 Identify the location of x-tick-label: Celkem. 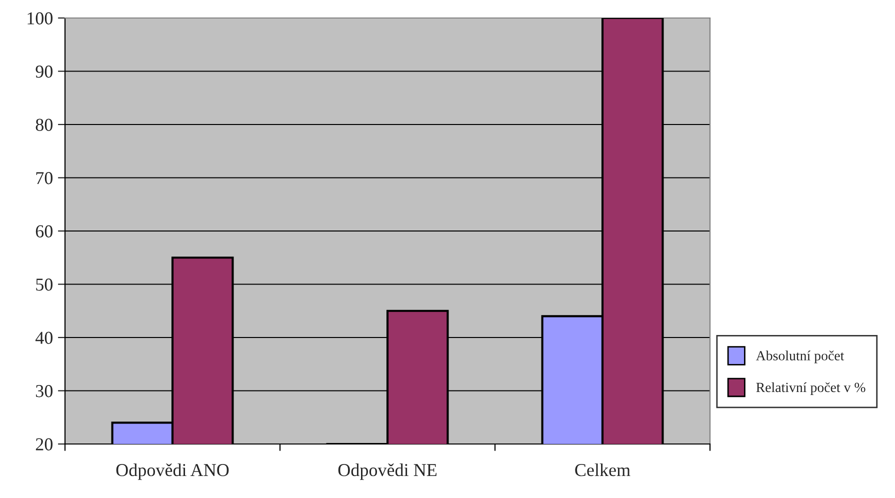
(602, 469).